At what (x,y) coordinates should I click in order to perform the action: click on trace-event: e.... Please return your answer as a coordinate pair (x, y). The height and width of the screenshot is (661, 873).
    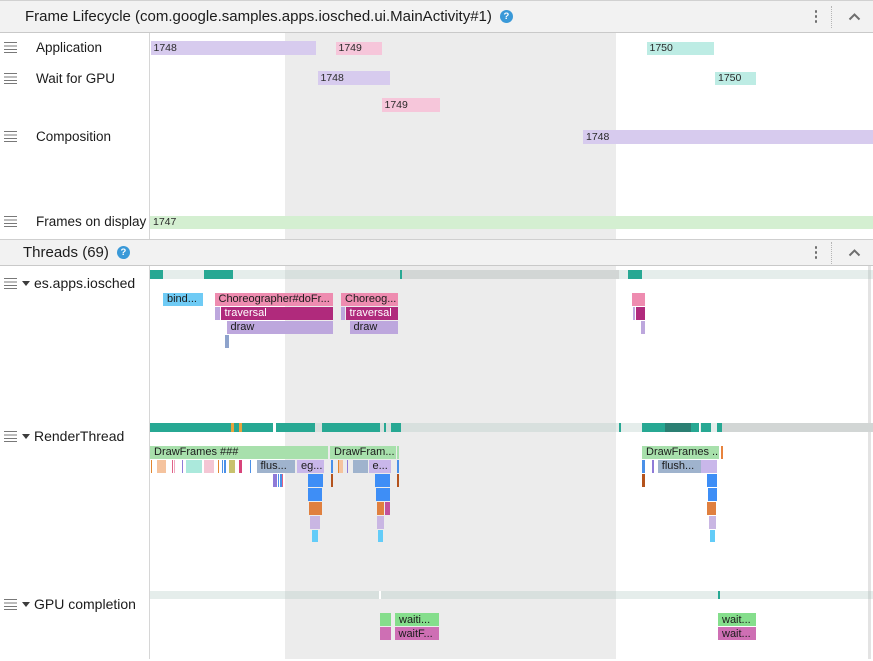
    Looking at the image, I should click on (379, 466).